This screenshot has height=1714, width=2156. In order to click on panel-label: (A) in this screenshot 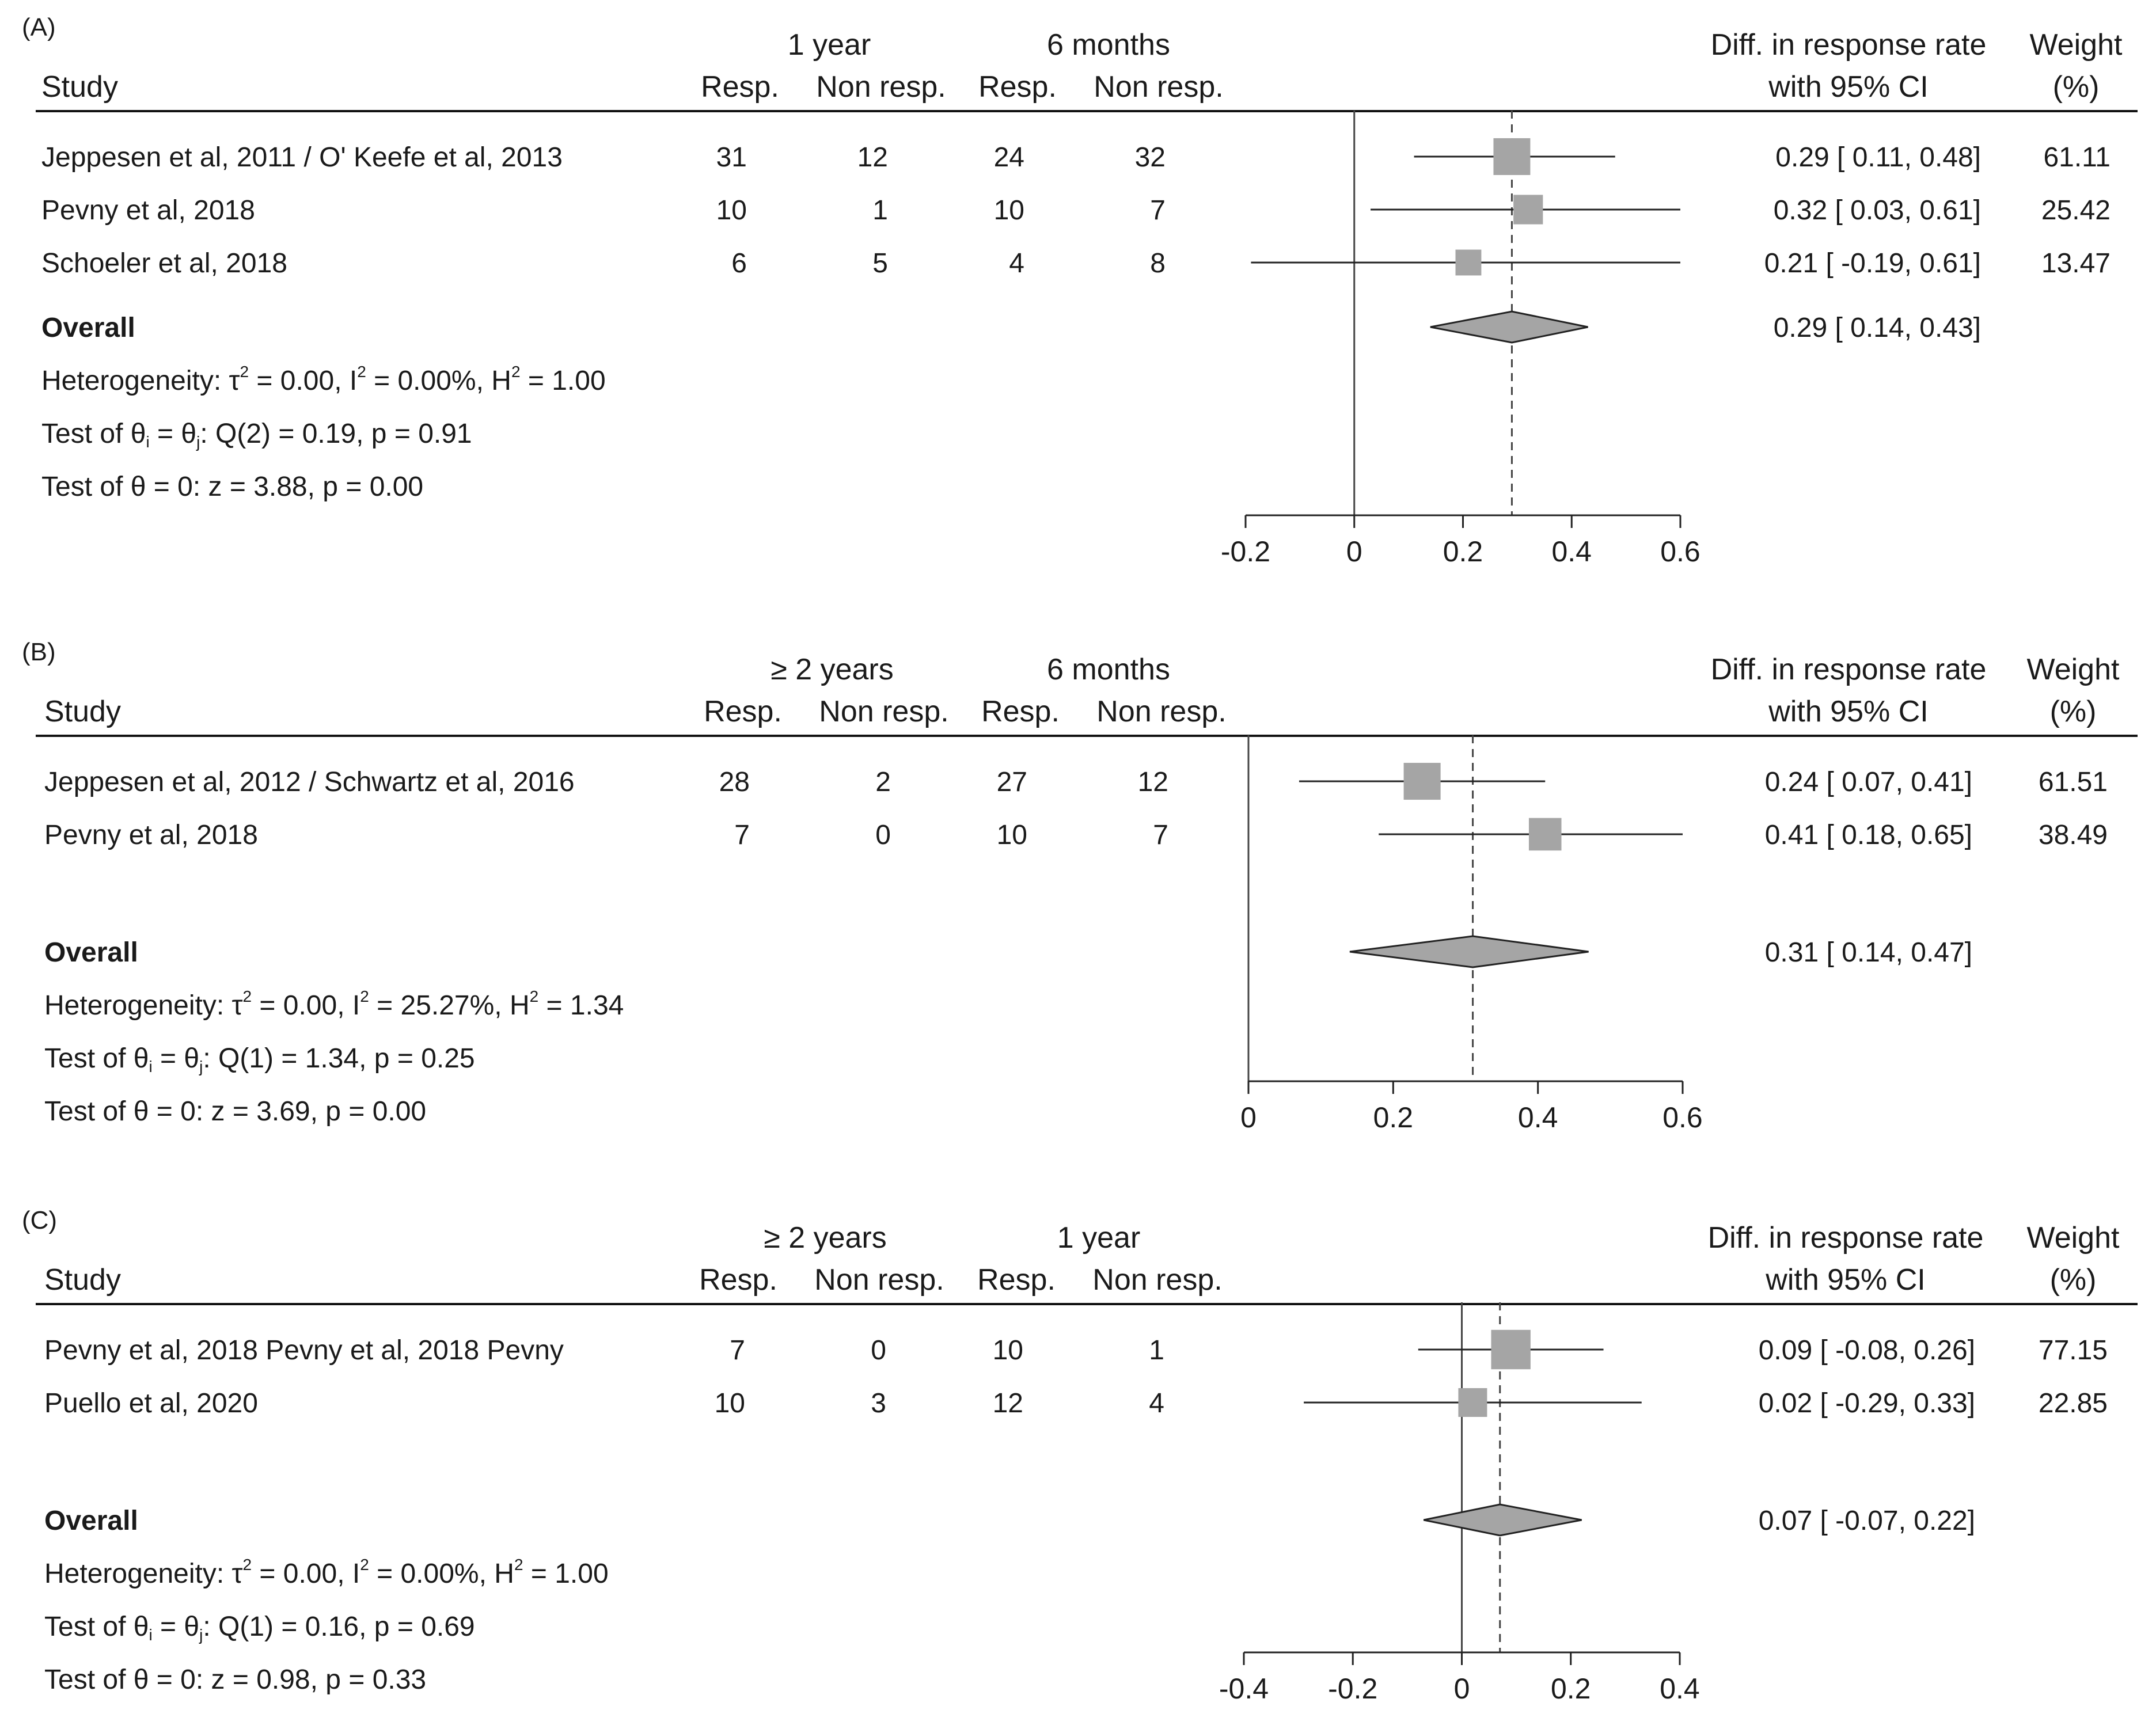, I will do `click(39, 27)`.